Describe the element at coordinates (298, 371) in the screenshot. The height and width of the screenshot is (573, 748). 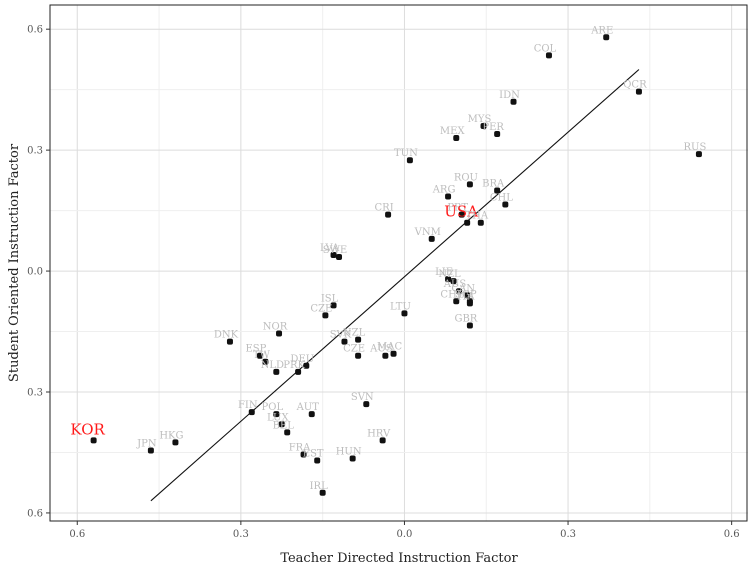
I see `data-point-prk` at that location.